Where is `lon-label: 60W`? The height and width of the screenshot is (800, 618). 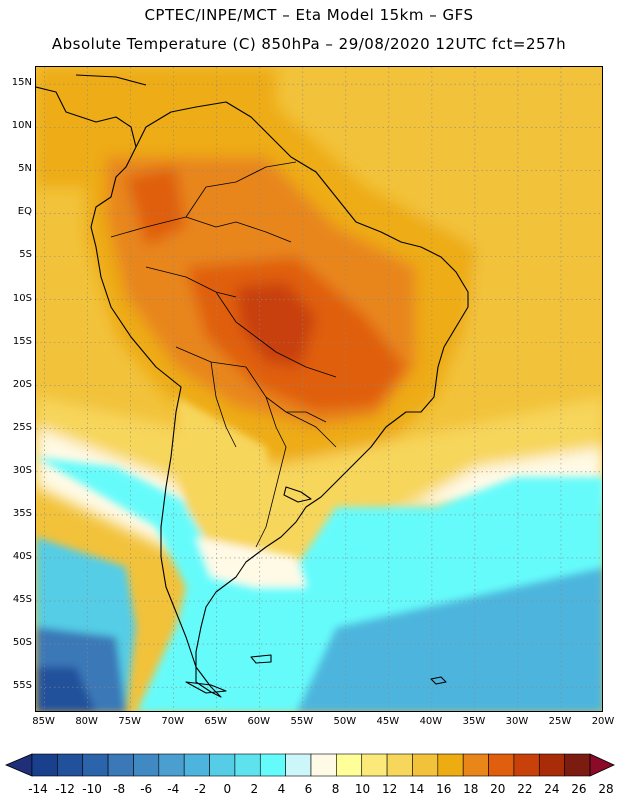
lon-label: 60W is located at coordinates (259, 721).